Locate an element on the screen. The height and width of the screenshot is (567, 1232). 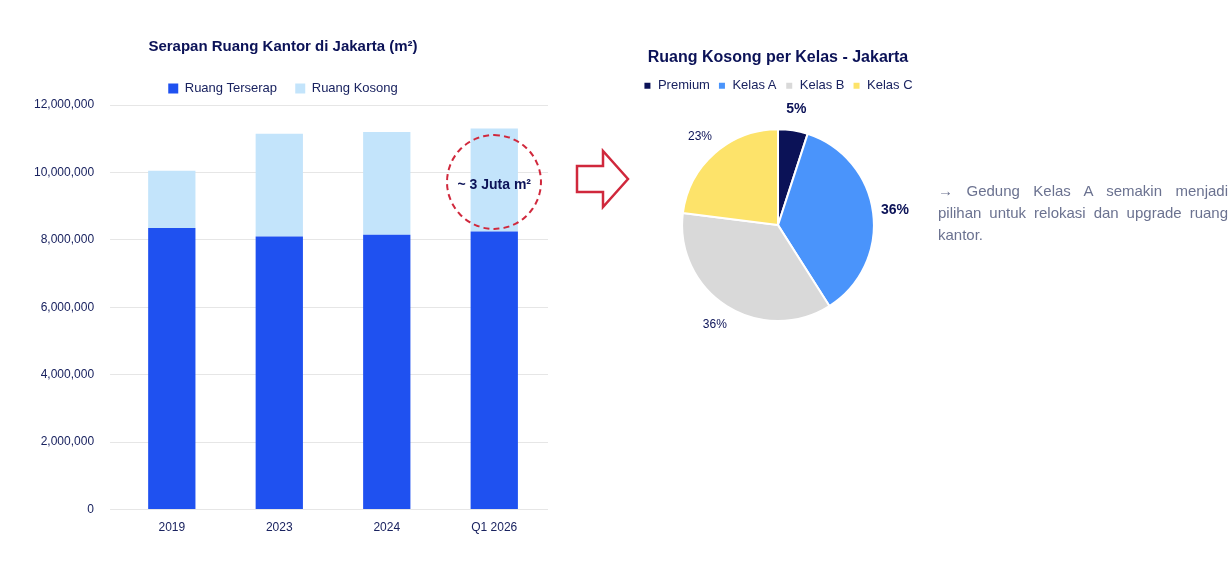
legend-label: Premium is located at coordinates (683, 85).